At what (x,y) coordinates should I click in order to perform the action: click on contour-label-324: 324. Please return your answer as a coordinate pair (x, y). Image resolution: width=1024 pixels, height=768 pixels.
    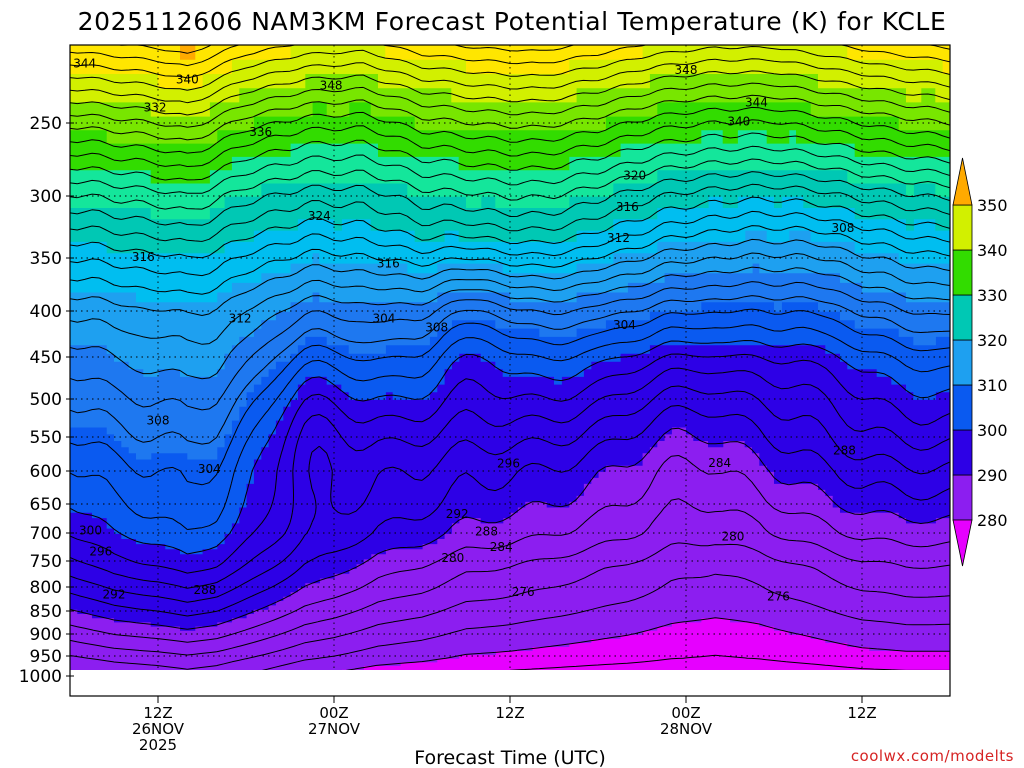
    Looking at the image, I should click on (319, 216).